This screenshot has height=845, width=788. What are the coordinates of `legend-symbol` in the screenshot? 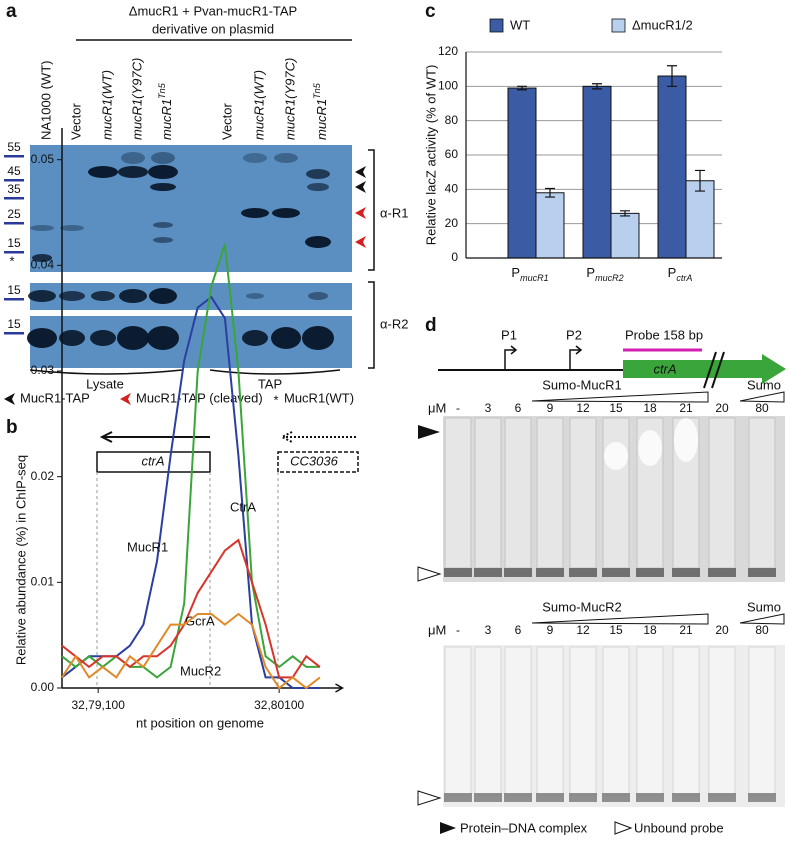 It's located at (623, 828).